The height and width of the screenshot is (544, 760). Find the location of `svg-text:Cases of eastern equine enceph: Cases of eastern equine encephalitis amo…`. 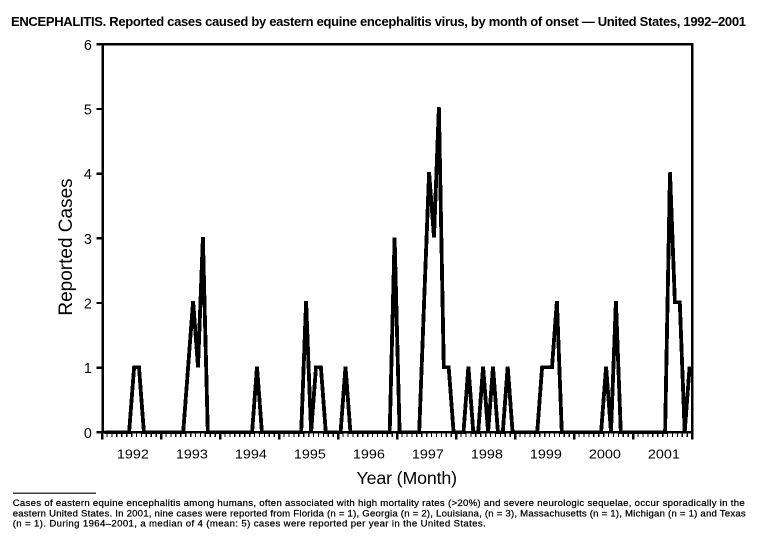

svg-text:Cases of eastern equine enceph: Cases of eastern equine encephalitis amo… is located at coordinates (379, 503).